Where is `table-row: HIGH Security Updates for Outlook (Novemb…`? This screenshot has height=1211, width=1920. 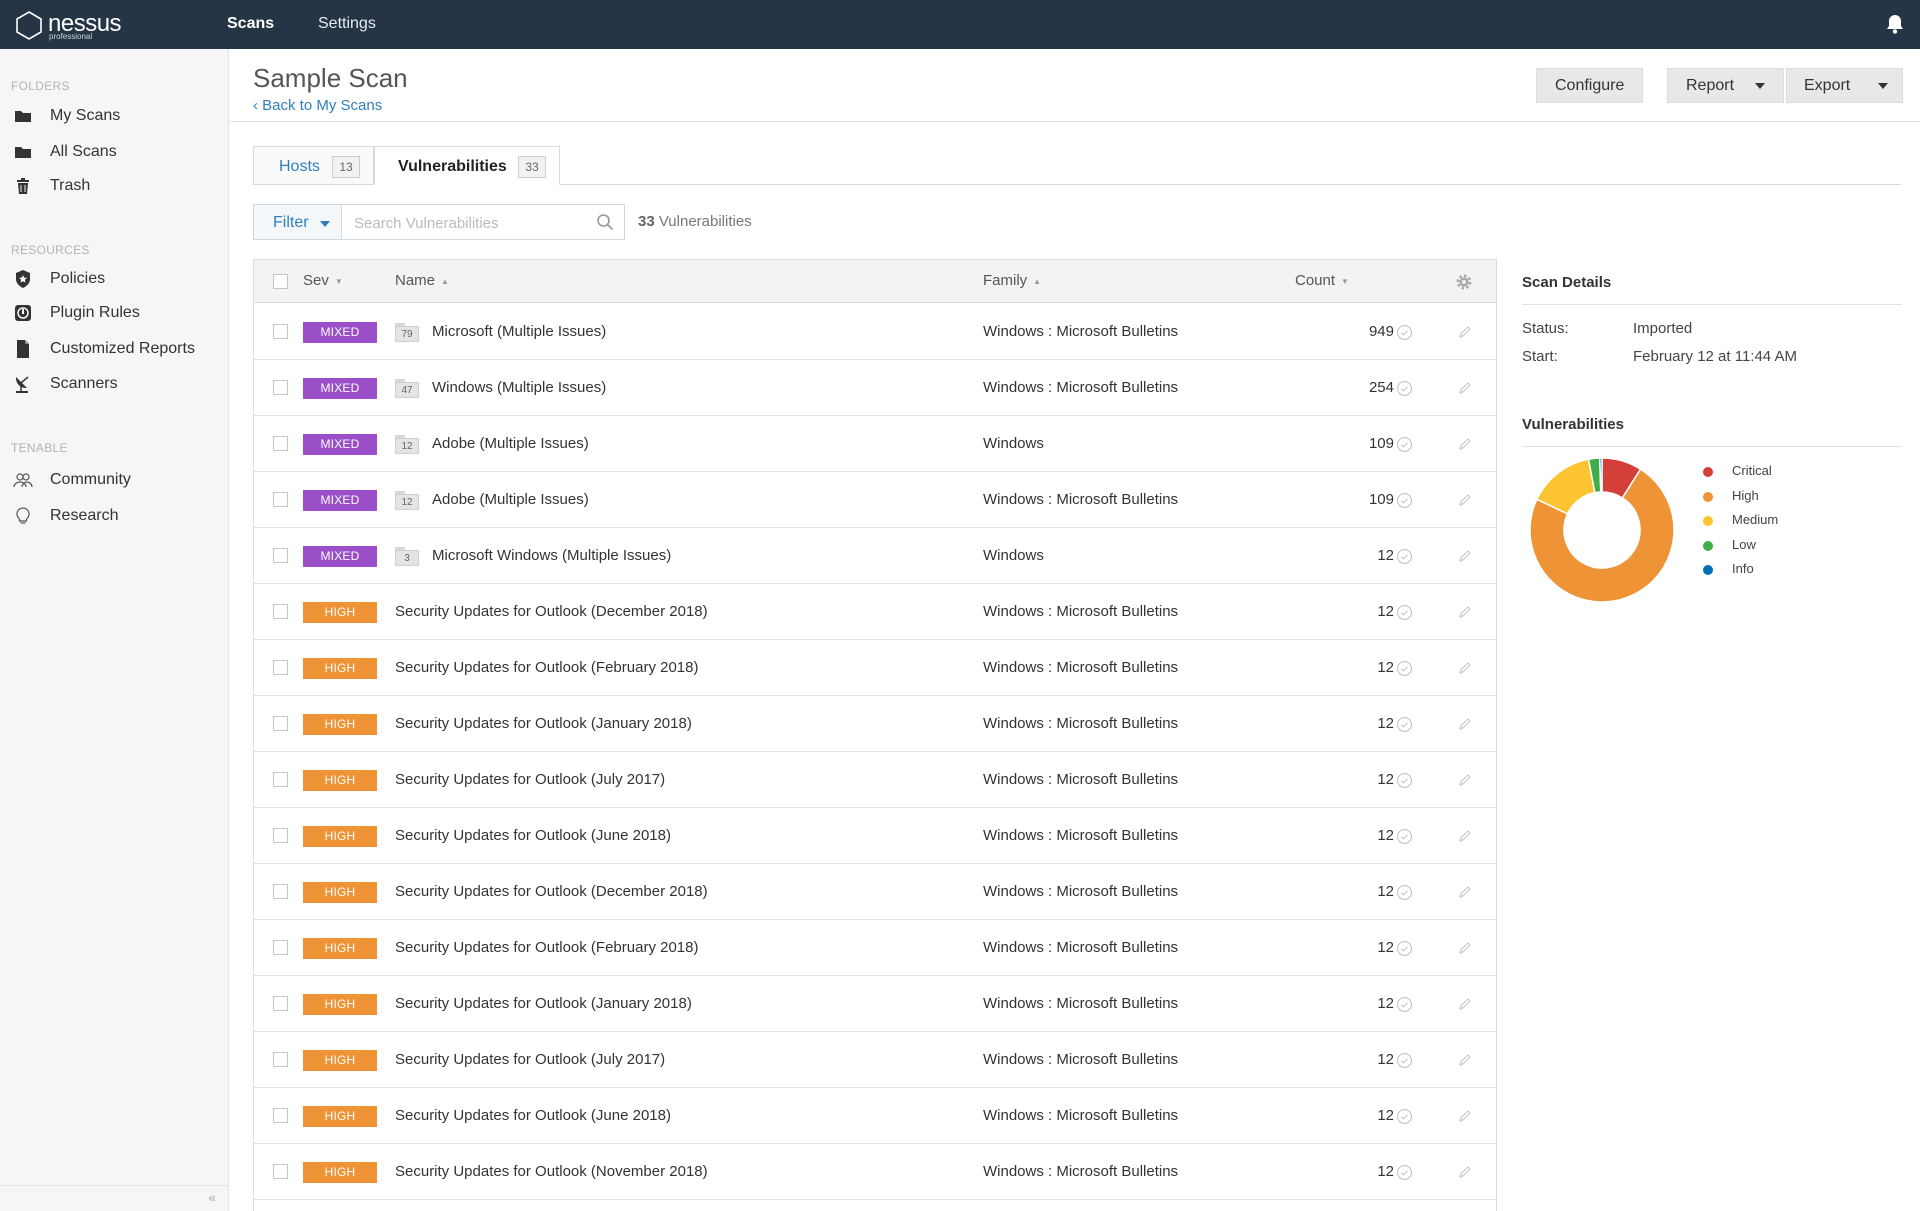
table-row: HIGH Security Updates for Outlook (Novemb… is located at coordinates (875, 1172).